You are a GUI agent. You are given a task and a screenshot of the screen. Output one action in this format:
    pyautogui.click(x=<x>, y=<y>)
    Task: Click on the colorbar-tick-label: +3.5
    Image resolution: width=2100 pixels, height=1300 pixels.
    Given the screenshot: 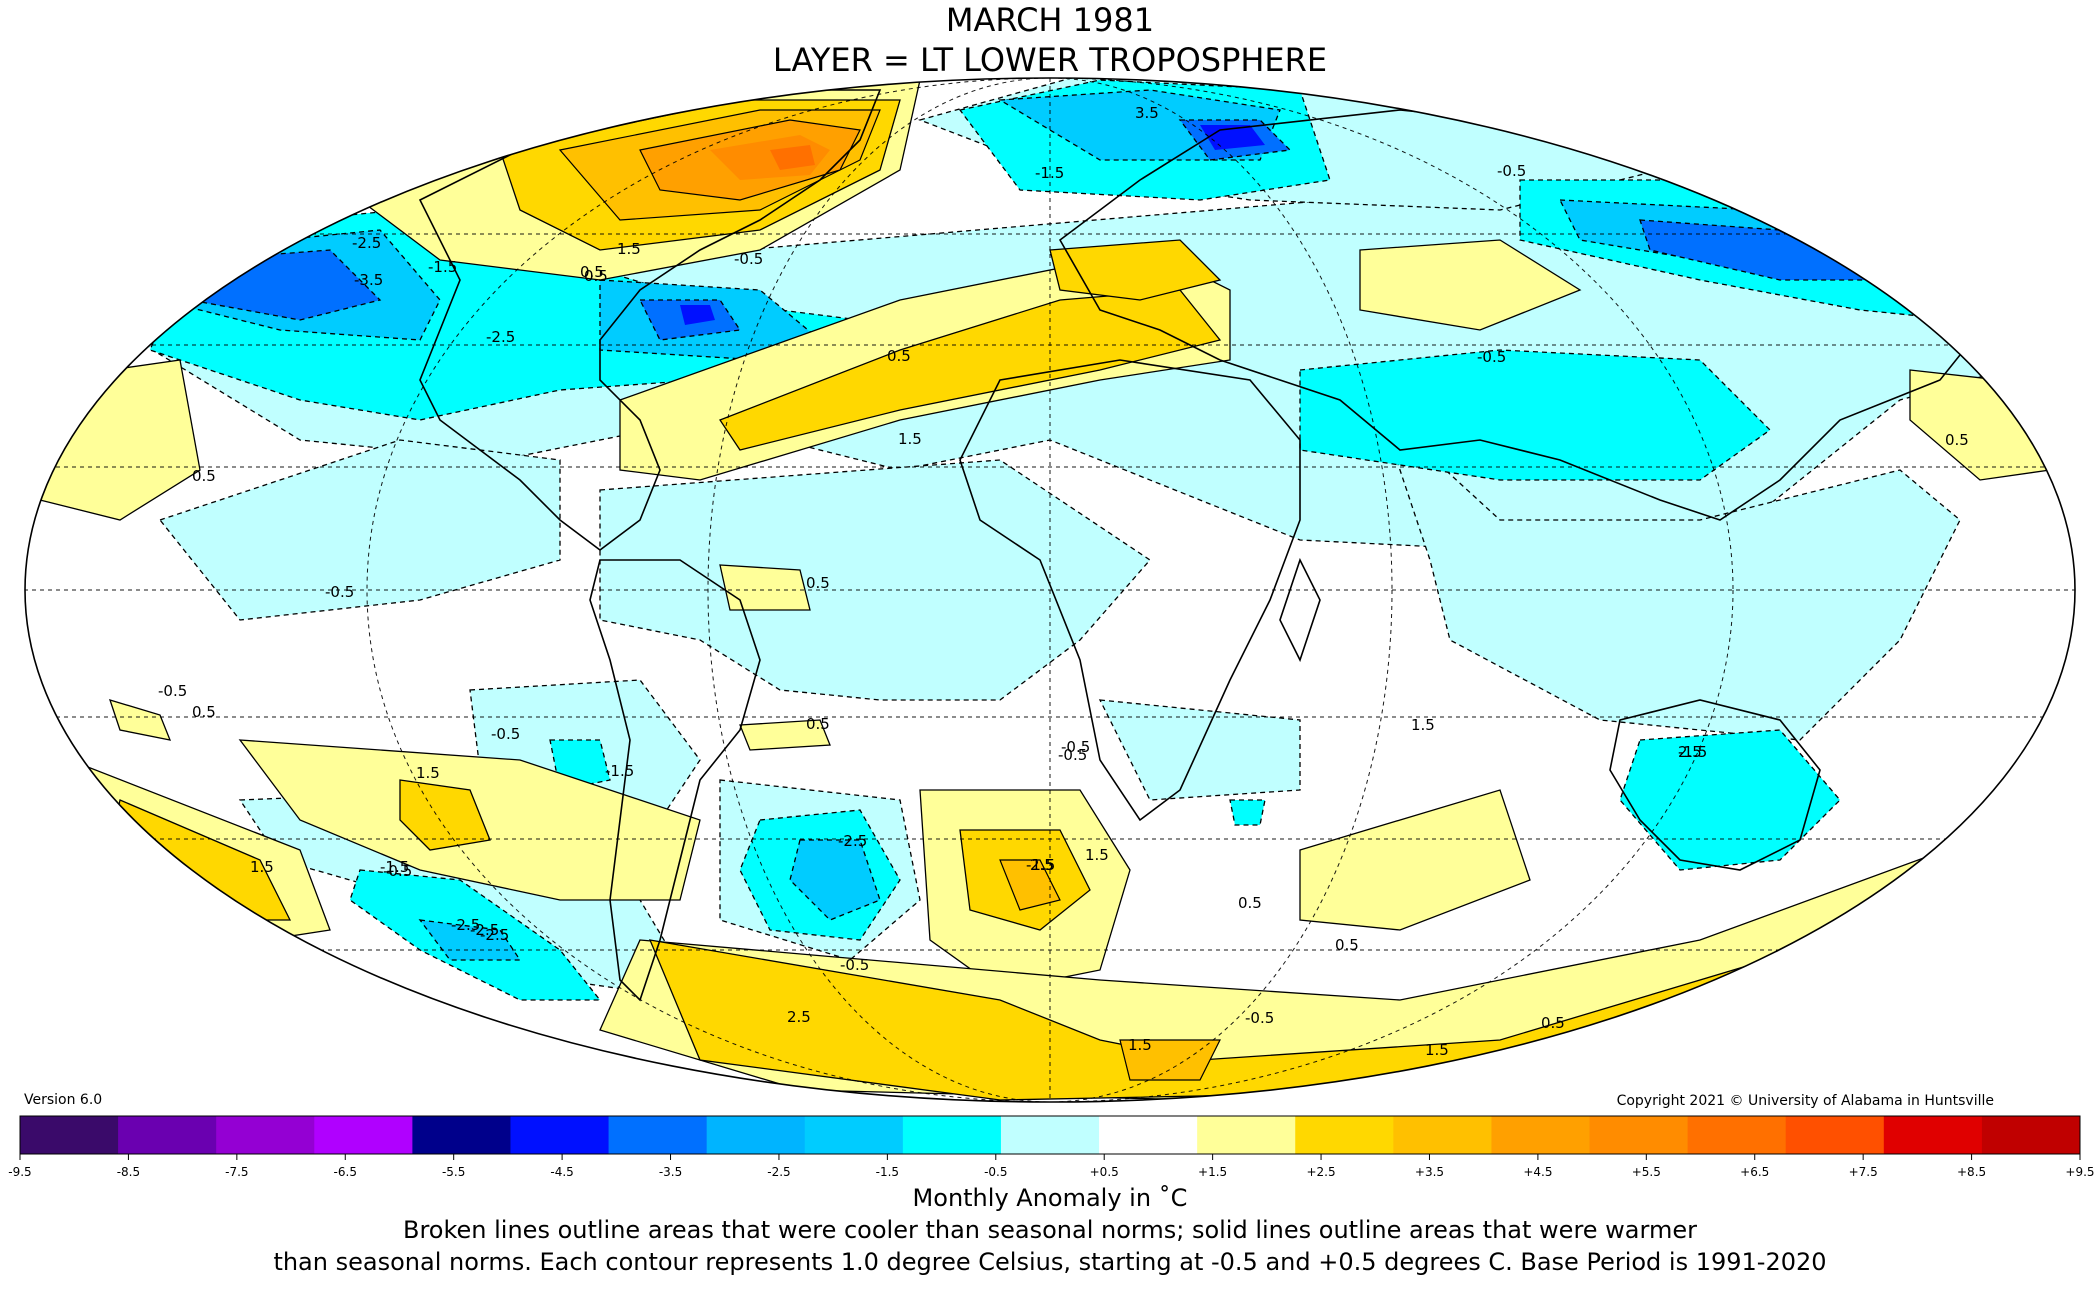 What is the action you would take?
    pyautogui.click(x=1429, y=1172)
    